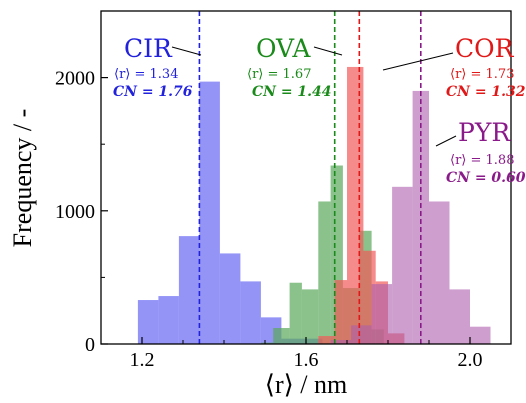 The image size is (526, 403). Describe the element at coordinates (146, 74) in the screenshot. I see `cir-mean-text: ⟨r⟩ = 1.34` at that location.